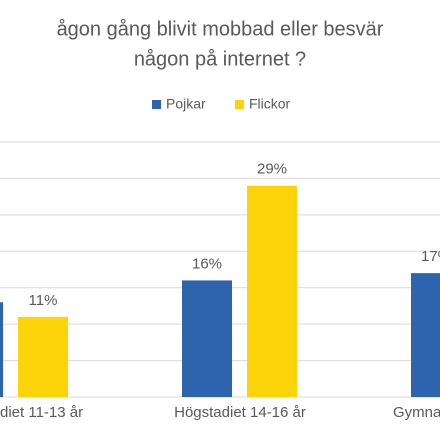 The width and height of the screenshot is (440, 440). I want to click on x-tick-label: Högstadiet 14-16 år, so click(240, 412).